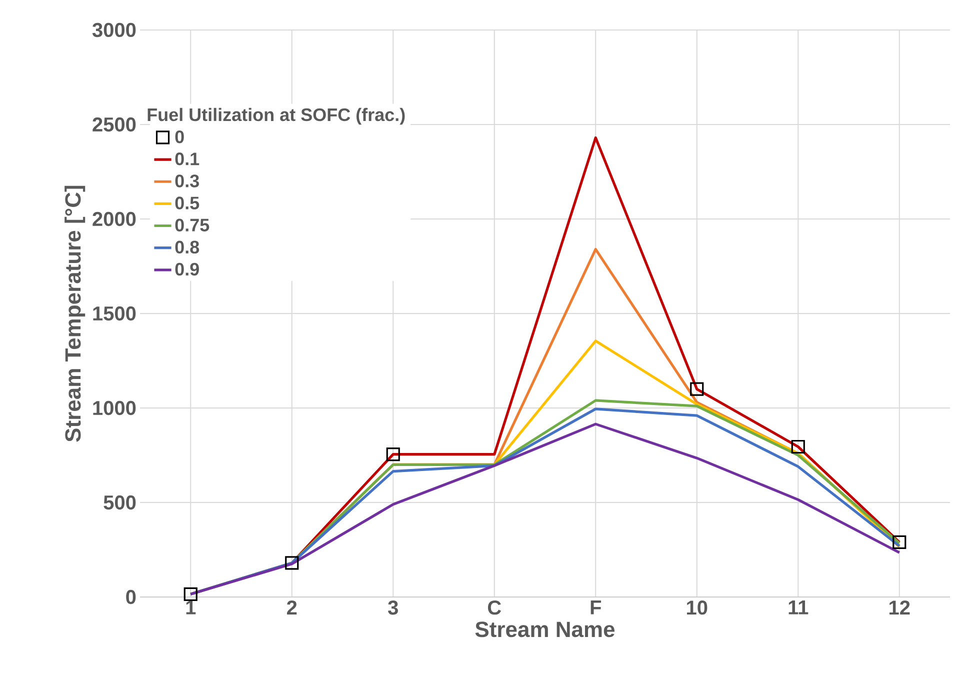 This screenshot has width=956, height=699. Describe the element at coordinates (187, 247) in the screenshot. I see `legend-label: 0.8` at that location.